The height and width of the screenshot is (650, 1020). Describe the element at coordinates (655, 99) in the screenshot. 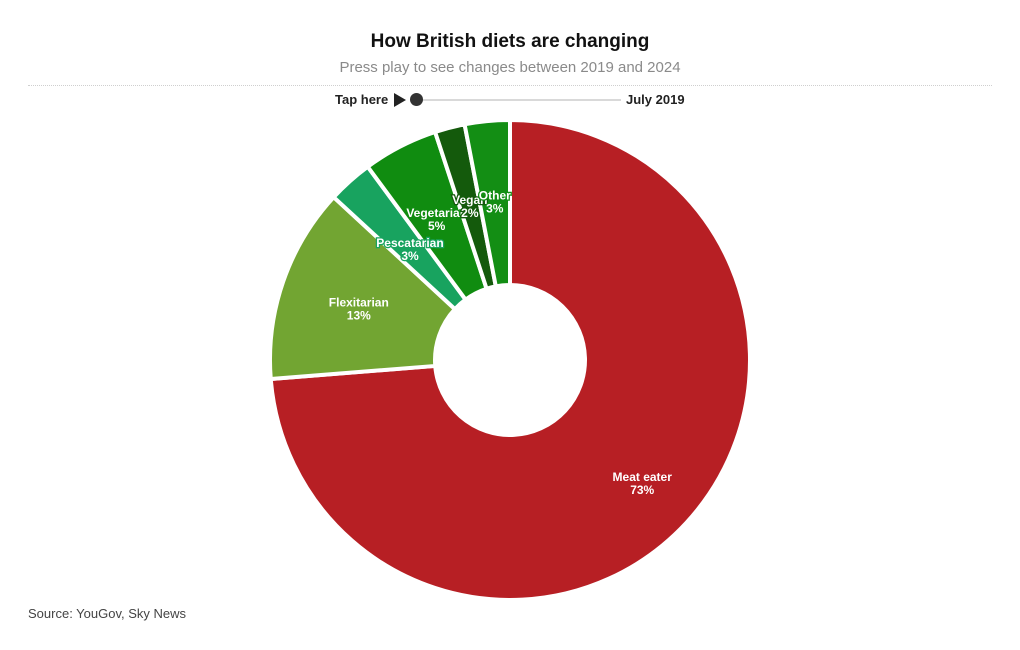

I see `current-date-label: July 2019` at that location.